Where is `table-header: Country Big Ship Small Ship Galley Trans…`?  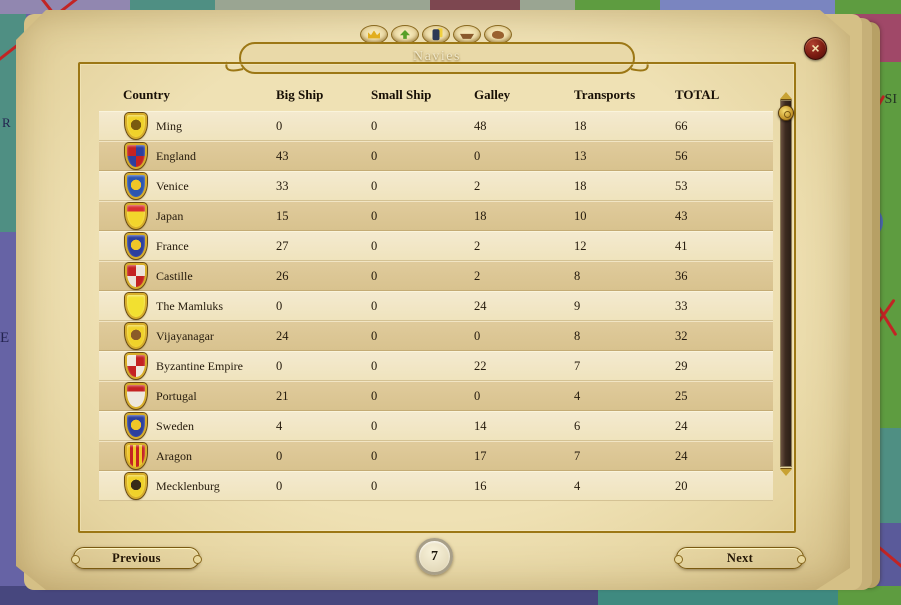
table-header: Country Big Ship Small Ship Galley Trans… is located at coordinates (436, 98).